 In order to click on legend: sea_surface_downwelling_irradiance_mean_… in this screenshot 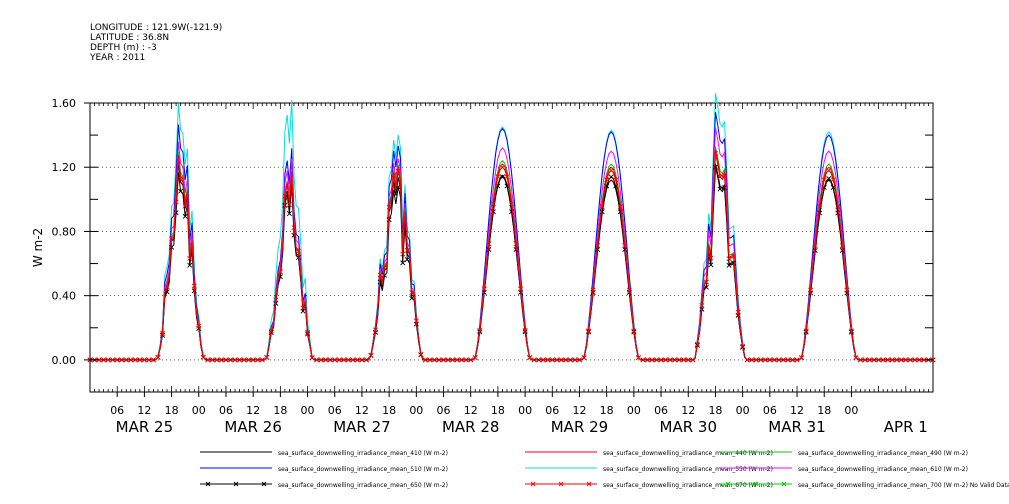, I will do `click(604, 469)`.